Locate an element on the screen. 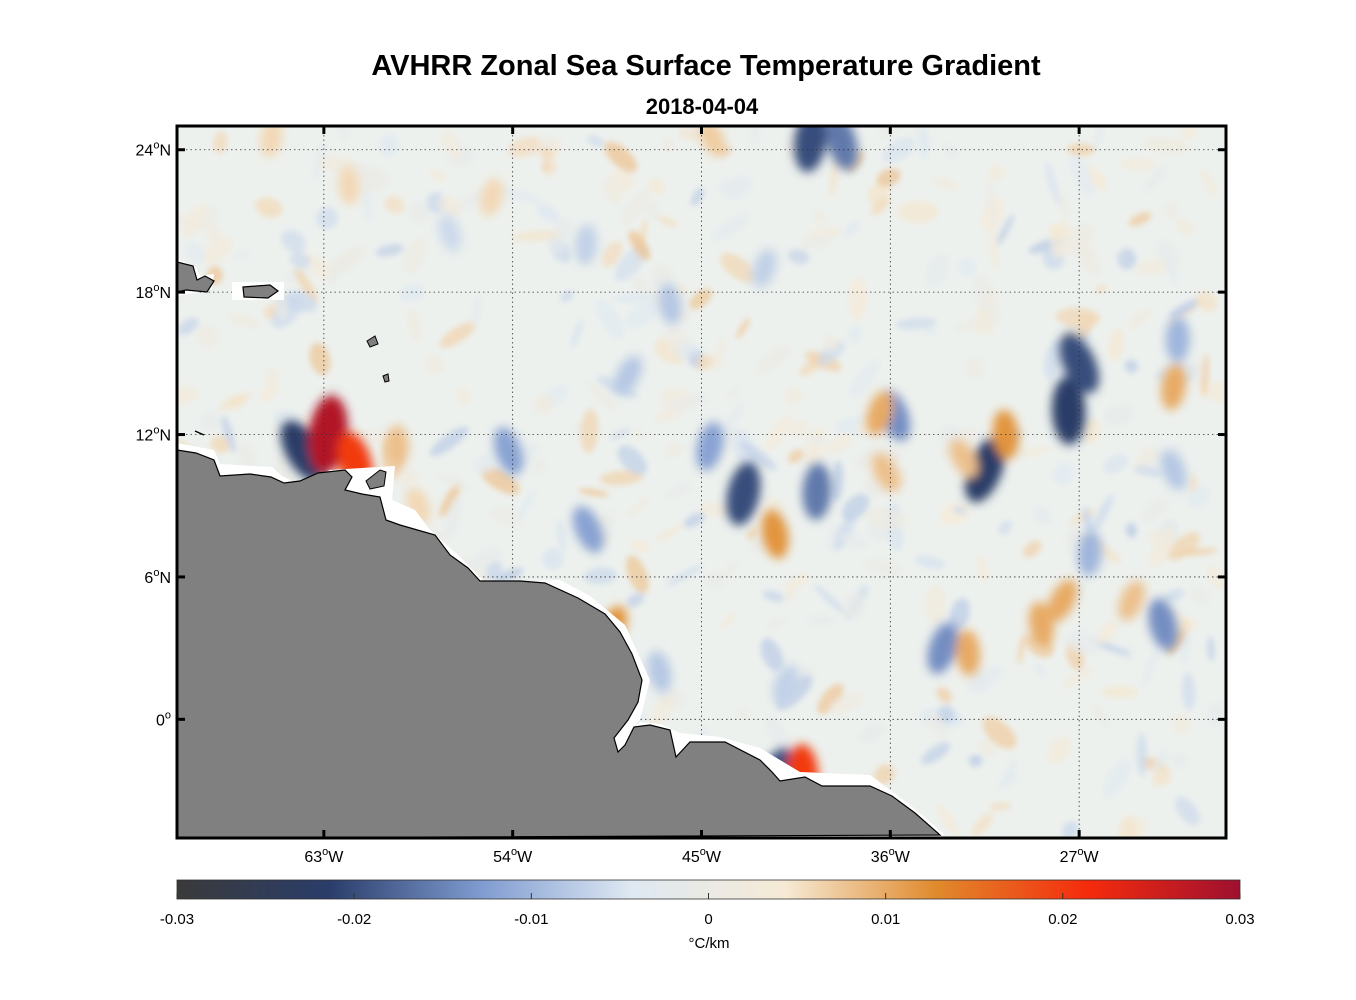 This screenshot has height=1000, width=1356. colorbar-unit-label: °C/km is located at coordinates (709, 943).